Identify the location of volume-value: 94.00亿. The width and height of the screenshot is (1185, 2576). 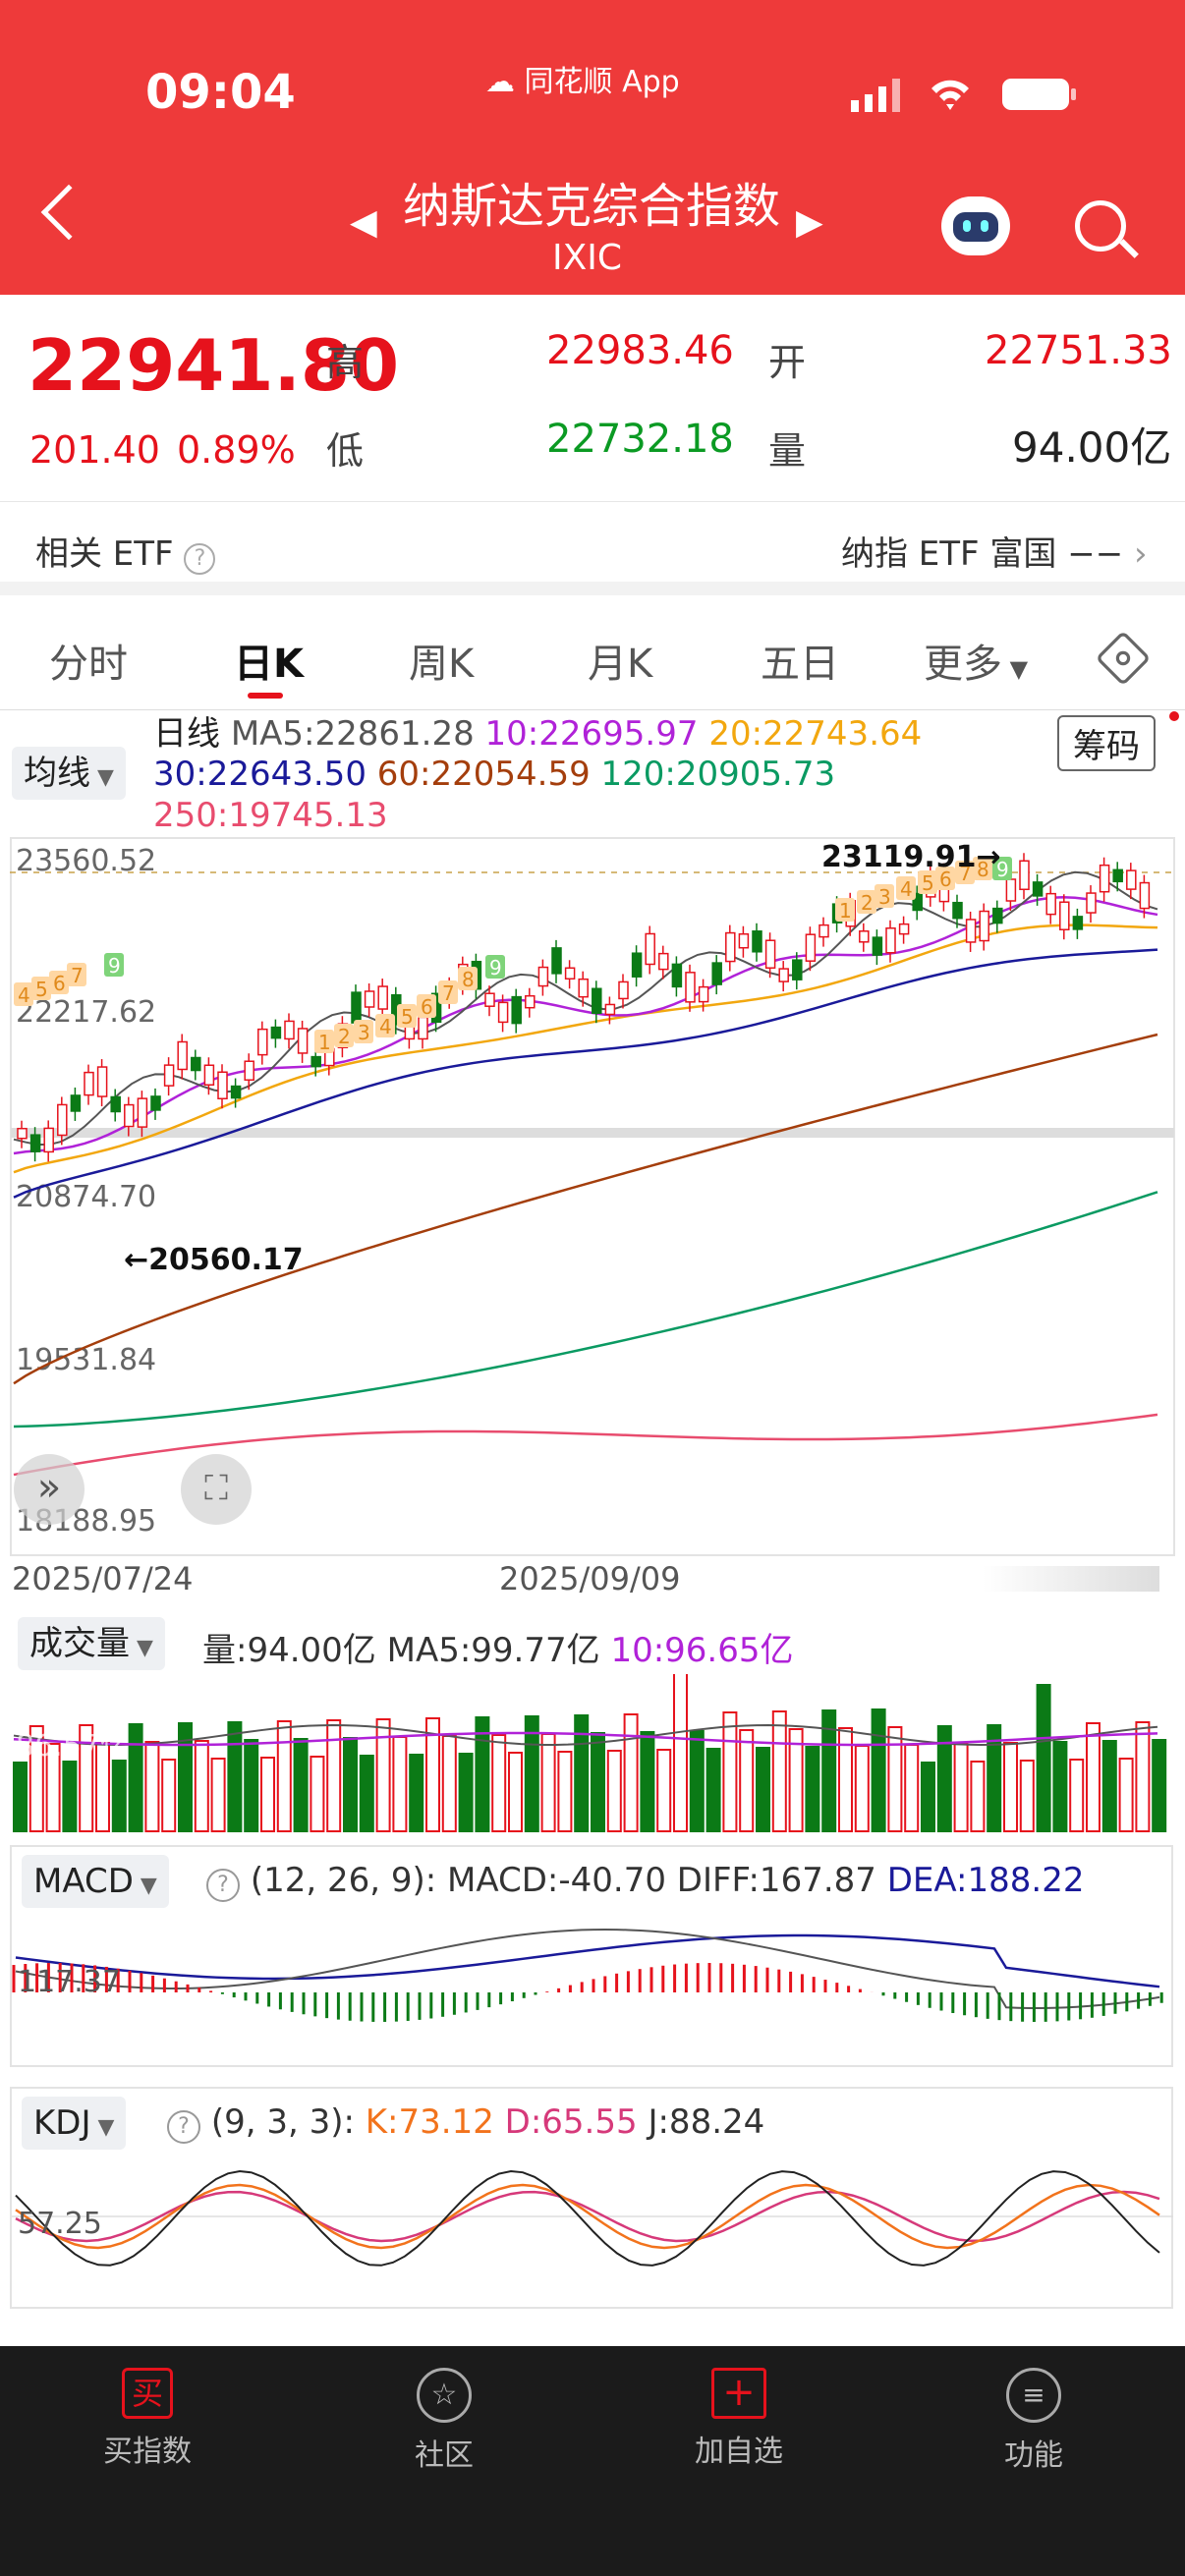
(1092, 447).